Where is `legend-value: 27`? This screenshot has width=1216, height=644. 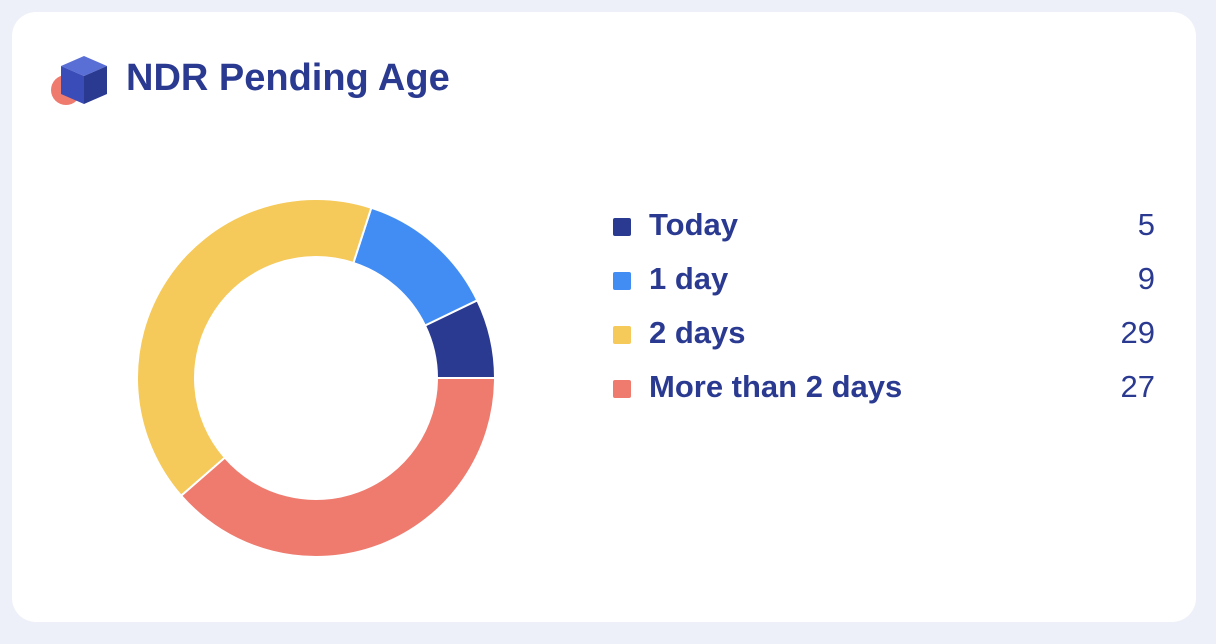
legend-value: 27 is located at coordinates (1138, 386).